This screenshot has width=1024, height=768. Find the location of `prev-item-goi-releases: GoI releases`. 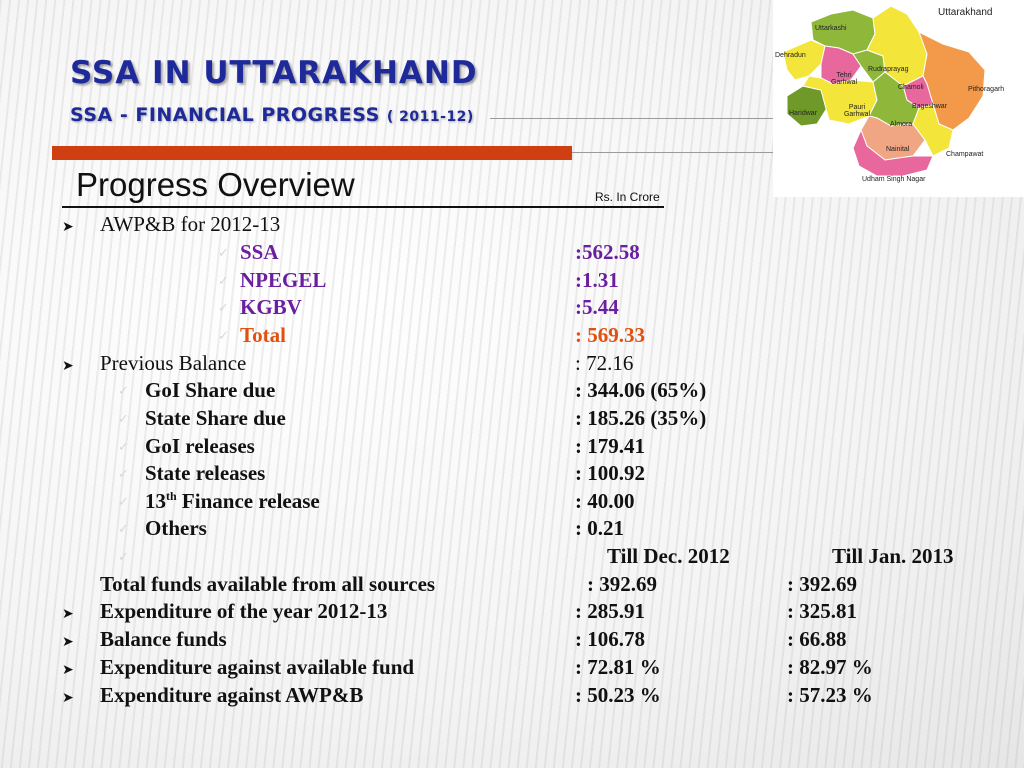

prev-item-goi-releases: GoI releases is located at coordinates (200, 446).